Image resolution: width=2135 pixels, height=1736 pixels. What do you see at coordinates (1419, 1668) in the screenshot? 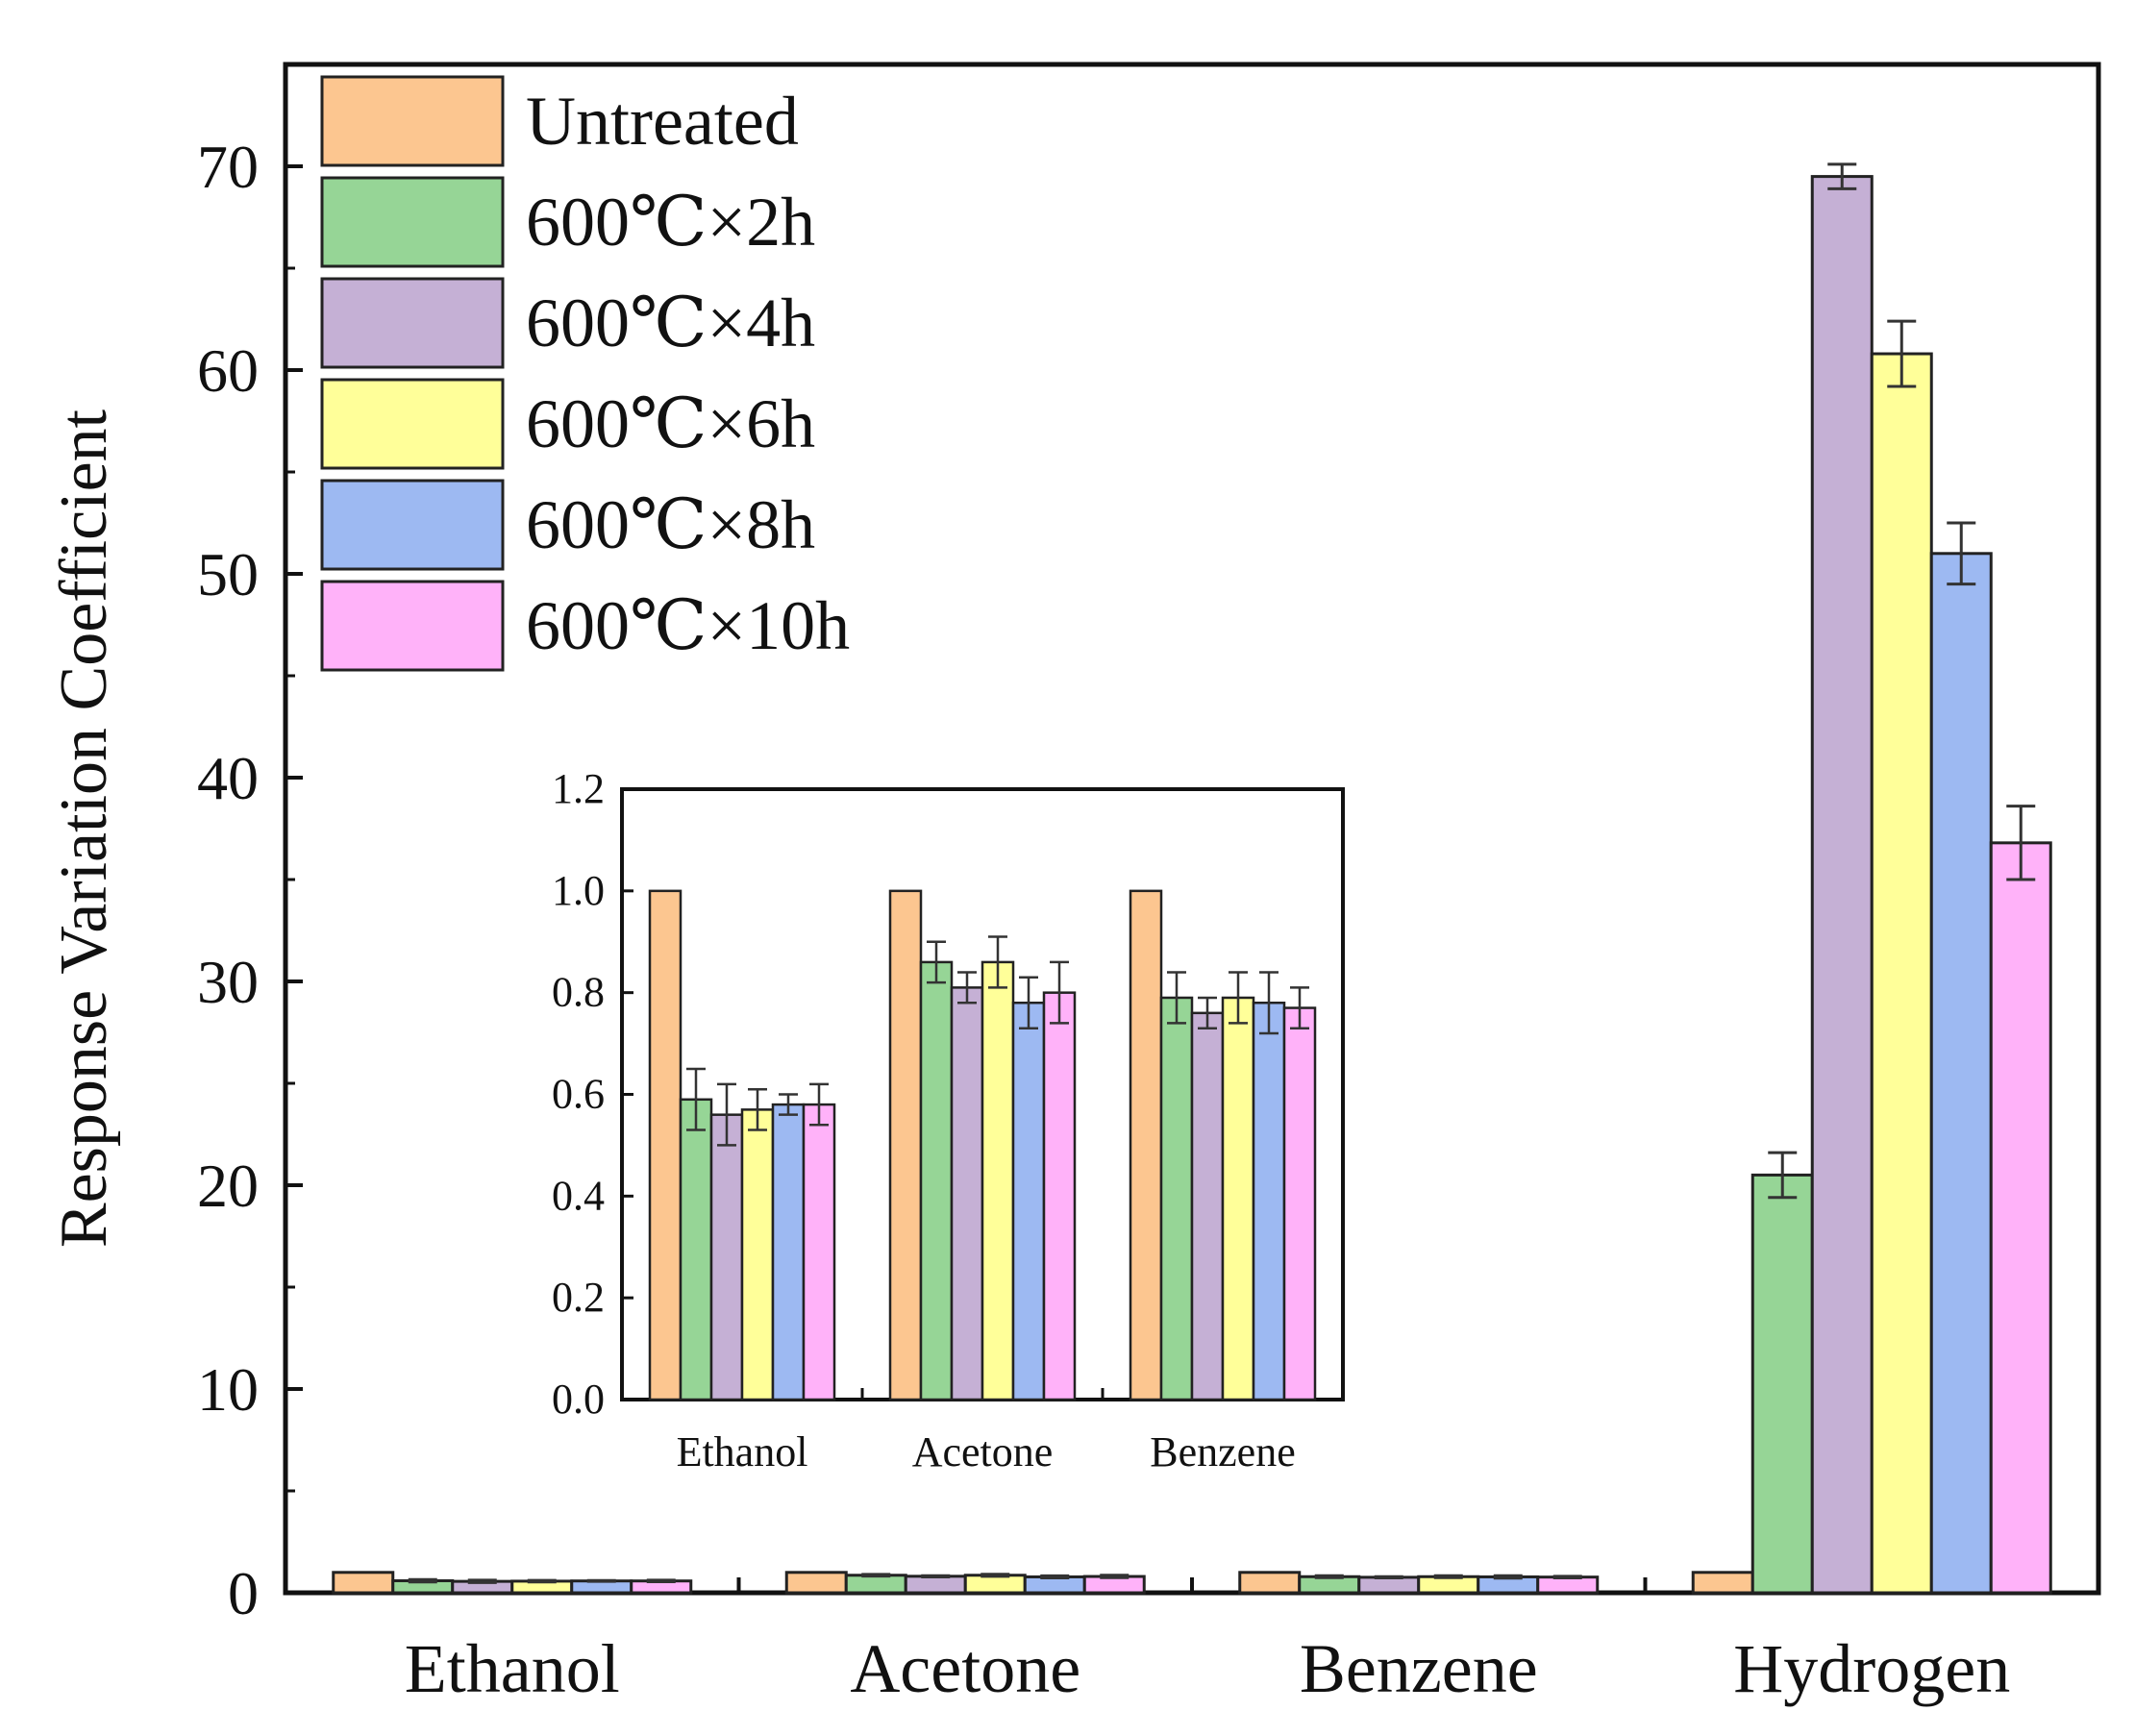
I see `x-tick-label: Benzene` at bounding box center [1419, 1668].